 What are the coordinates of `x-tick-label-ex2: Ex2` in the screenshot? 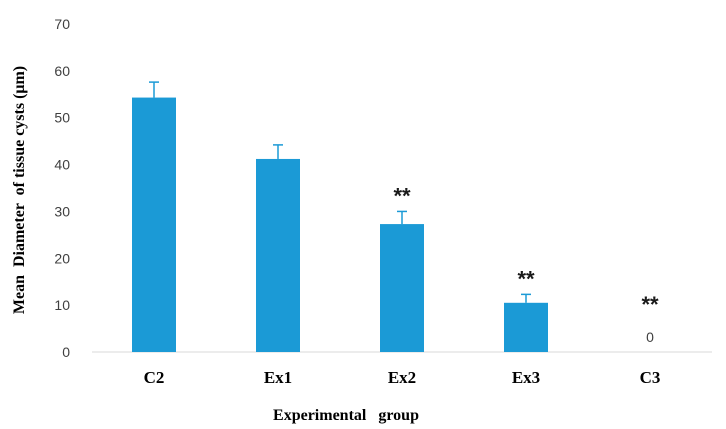 It's located at (402, 377).